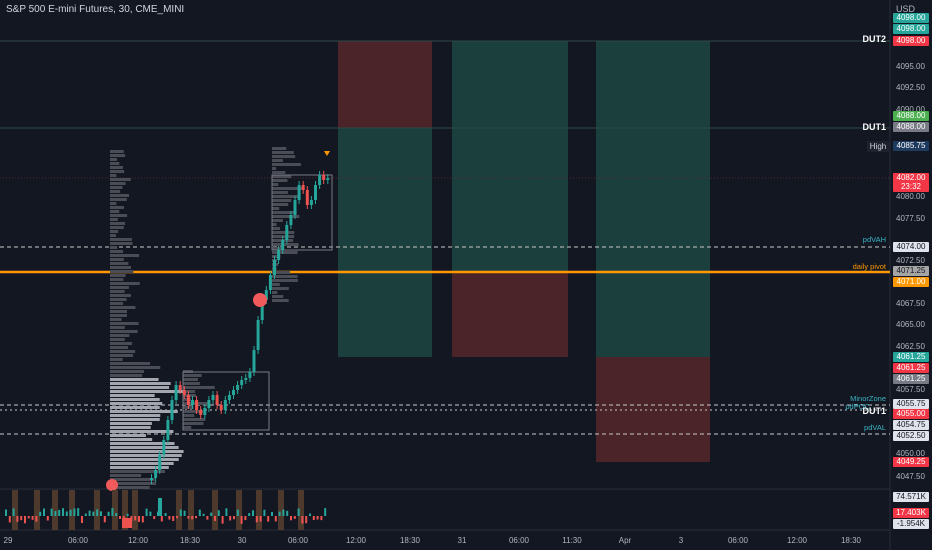  I want to click on long-position-stop-zone, so click(510, 314).